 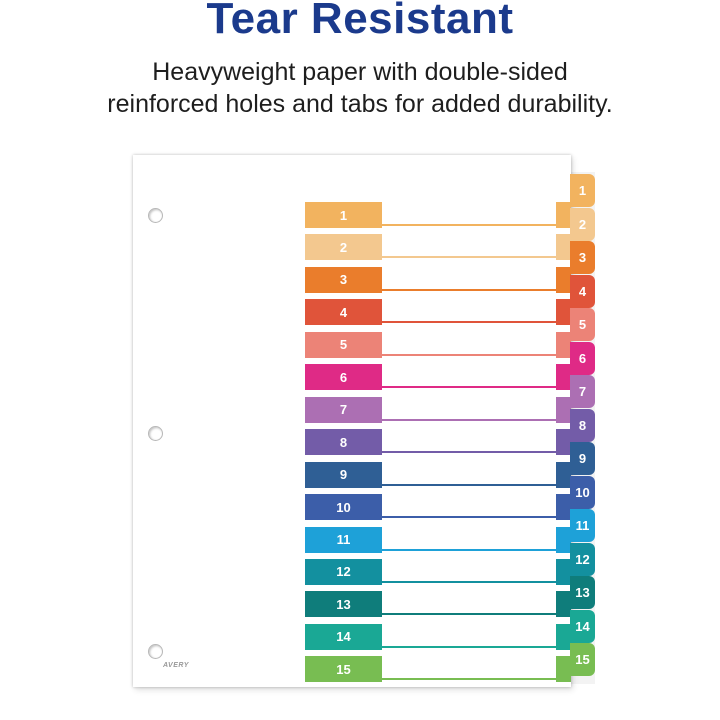 I want to click on index-row: 3, so click(x=352, y=279).